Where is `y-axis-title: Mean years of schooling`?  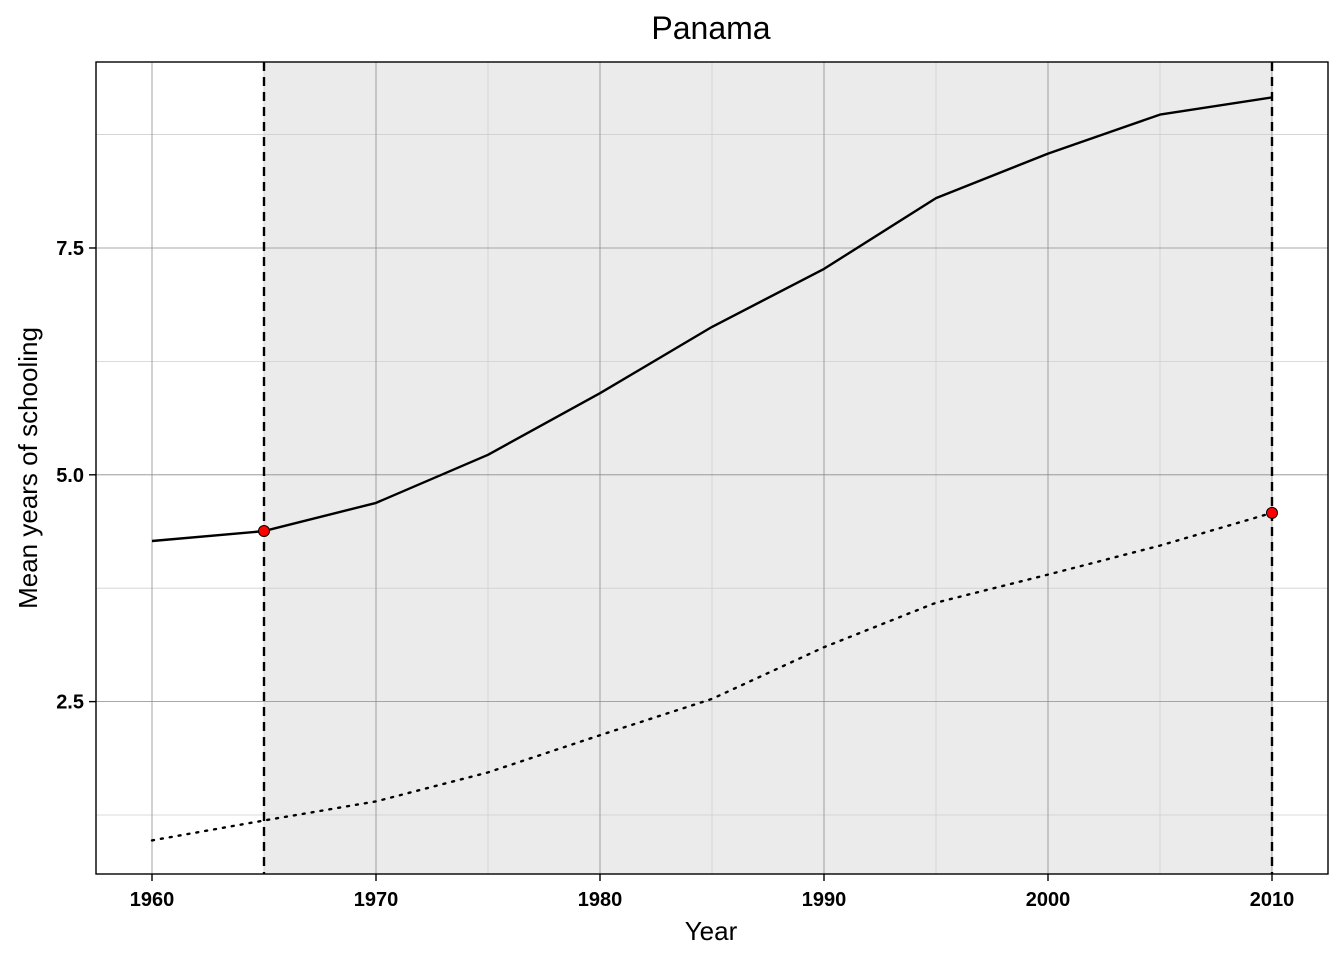
y-axis-title: Mean years of schooling is located at coordinates (28, 468).